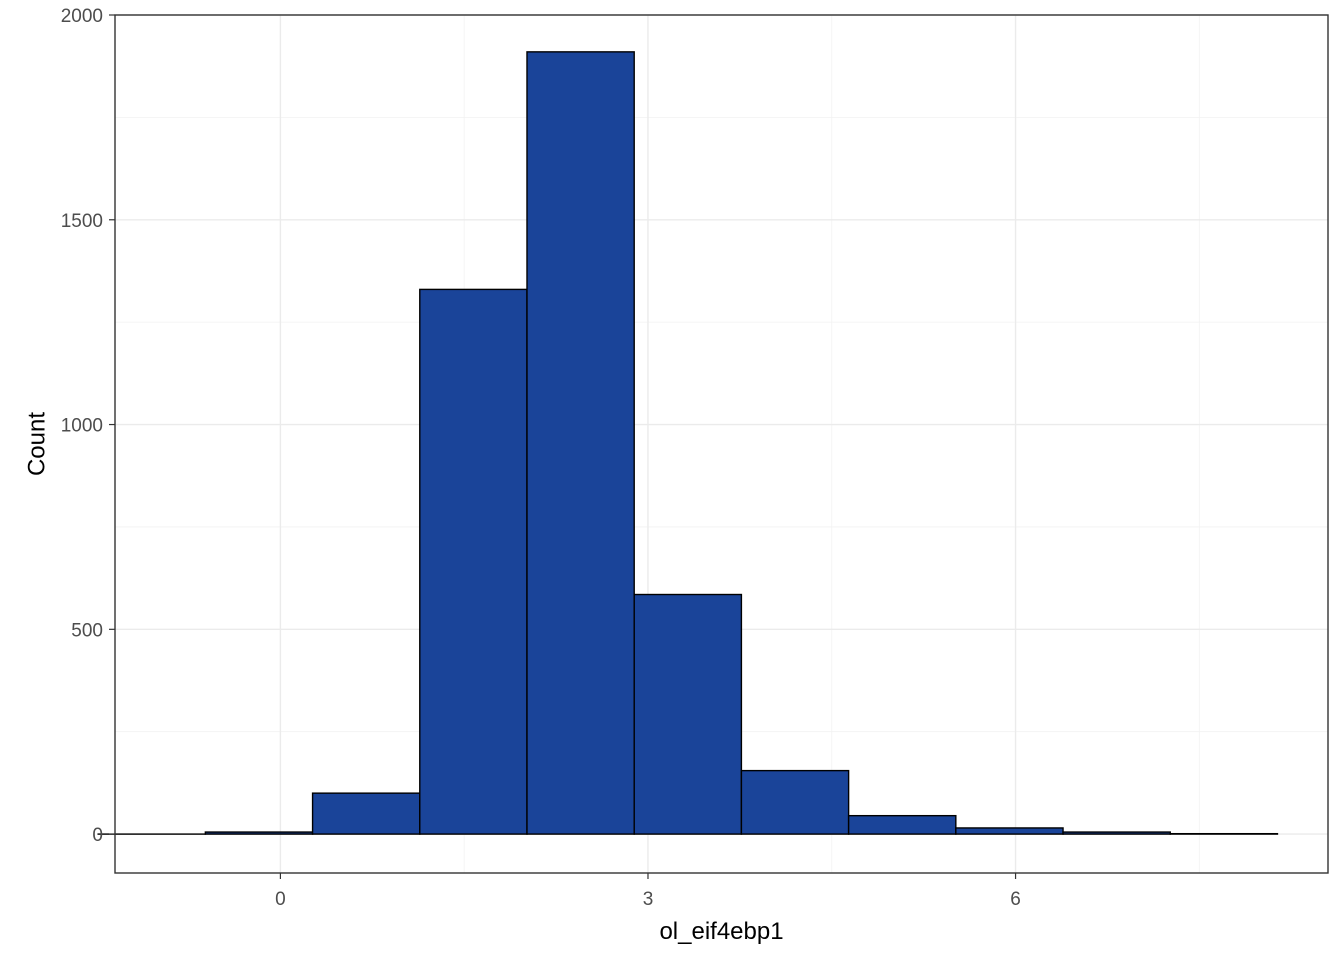  Describe the element at coordinates (1015, 899) in the screenshot. I see `x-tick-label: 6` at that location.